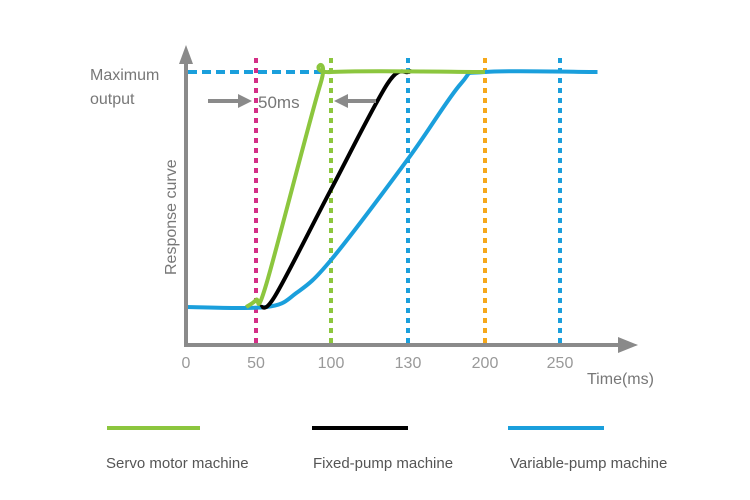 The width and height of the screenshot is (750, 500). What do you see at coordinates (560, 363) in the screenshot?
I see `x-tick-label: 250` at bounding box center [560, 363].